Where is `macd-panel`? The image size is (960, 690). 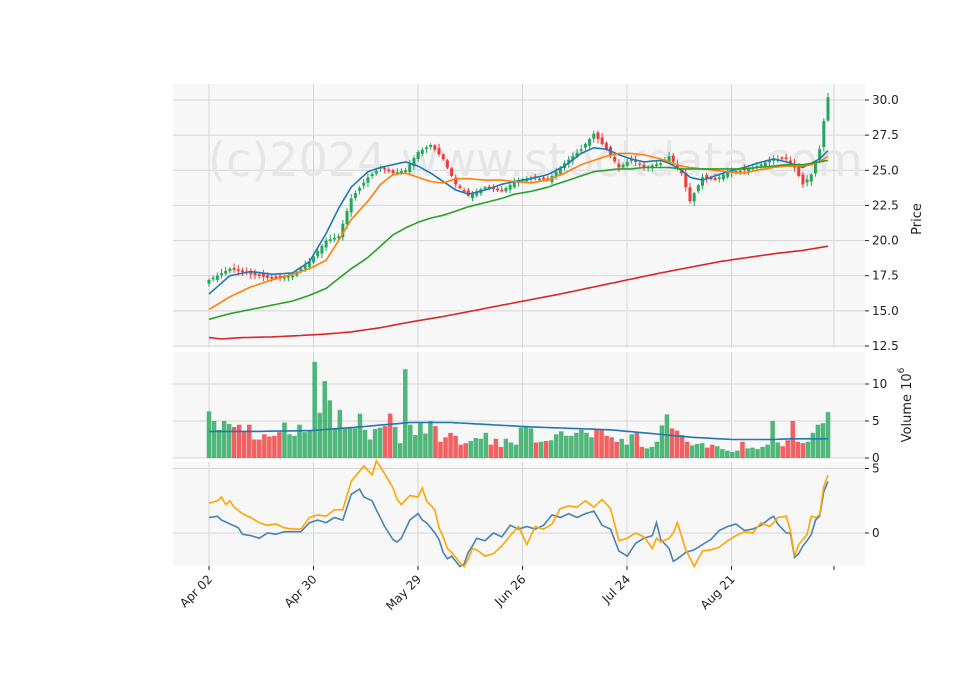
macd-panel is located at coordinates (519, 514).